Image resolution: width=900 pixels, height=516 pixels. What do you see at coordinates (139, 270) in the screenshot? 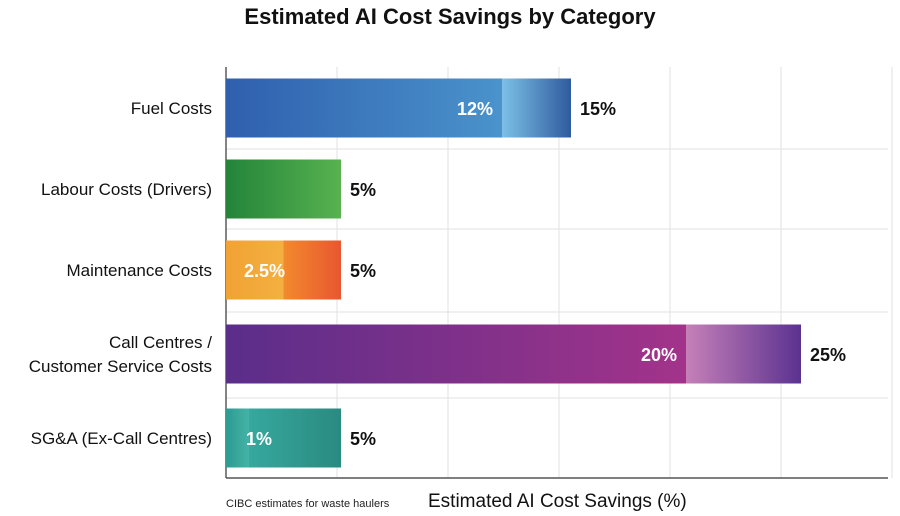
I see `category-label: Maintenance Costs` at bounding box center [139, 270].